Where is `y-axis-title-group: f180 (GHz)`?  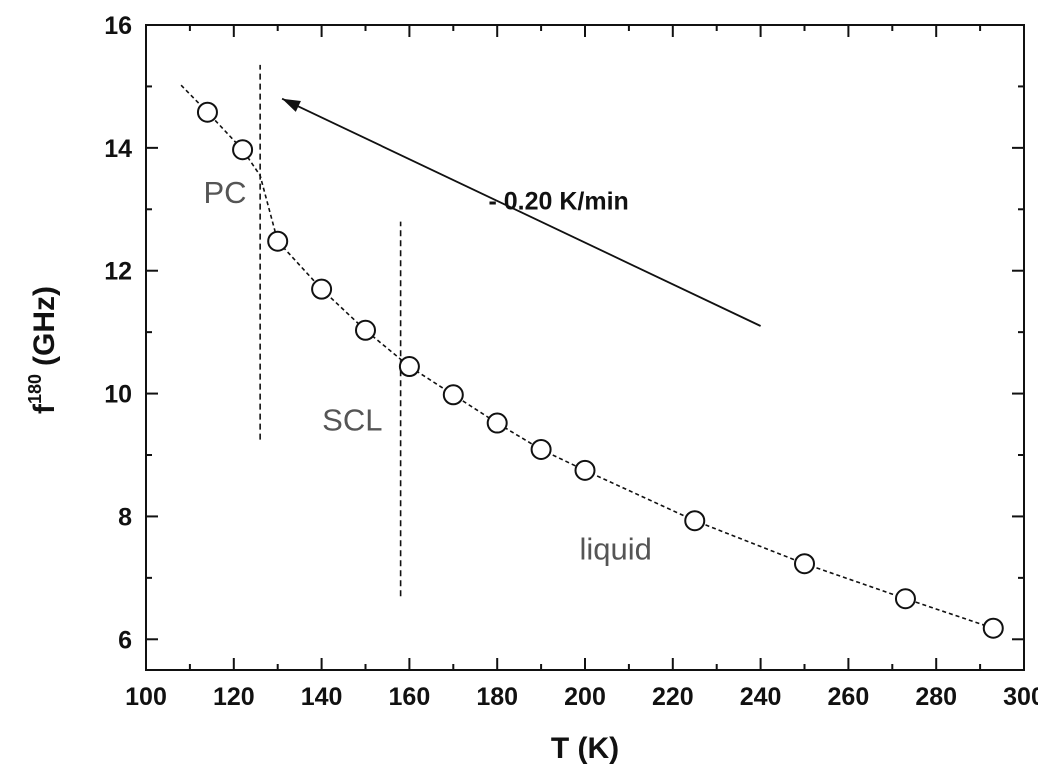
y-axis-title-group: f180 (GHz) is located at coordinates (43, 350).